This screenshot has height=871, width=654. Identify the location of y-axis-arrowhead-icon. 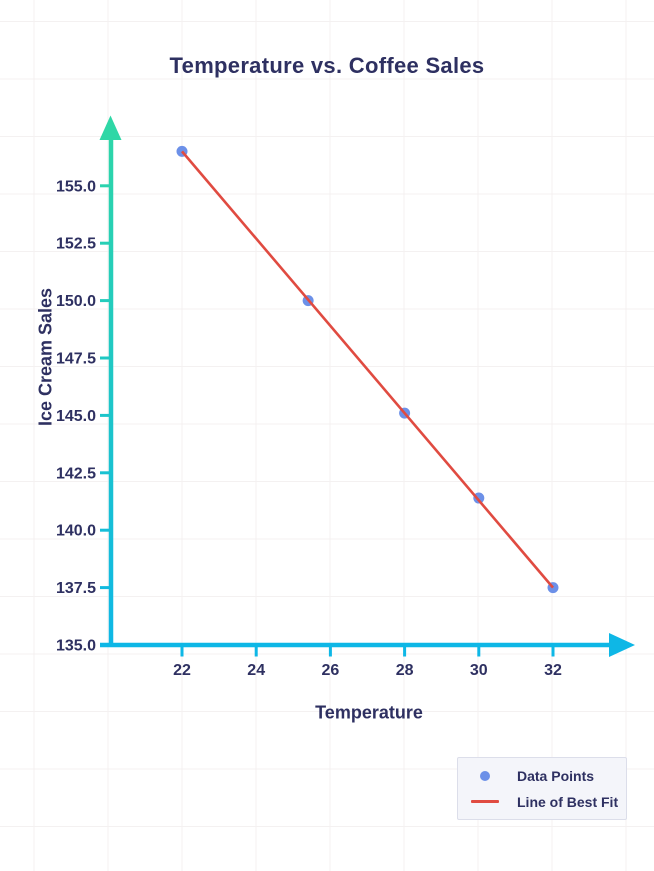
(110, 127).